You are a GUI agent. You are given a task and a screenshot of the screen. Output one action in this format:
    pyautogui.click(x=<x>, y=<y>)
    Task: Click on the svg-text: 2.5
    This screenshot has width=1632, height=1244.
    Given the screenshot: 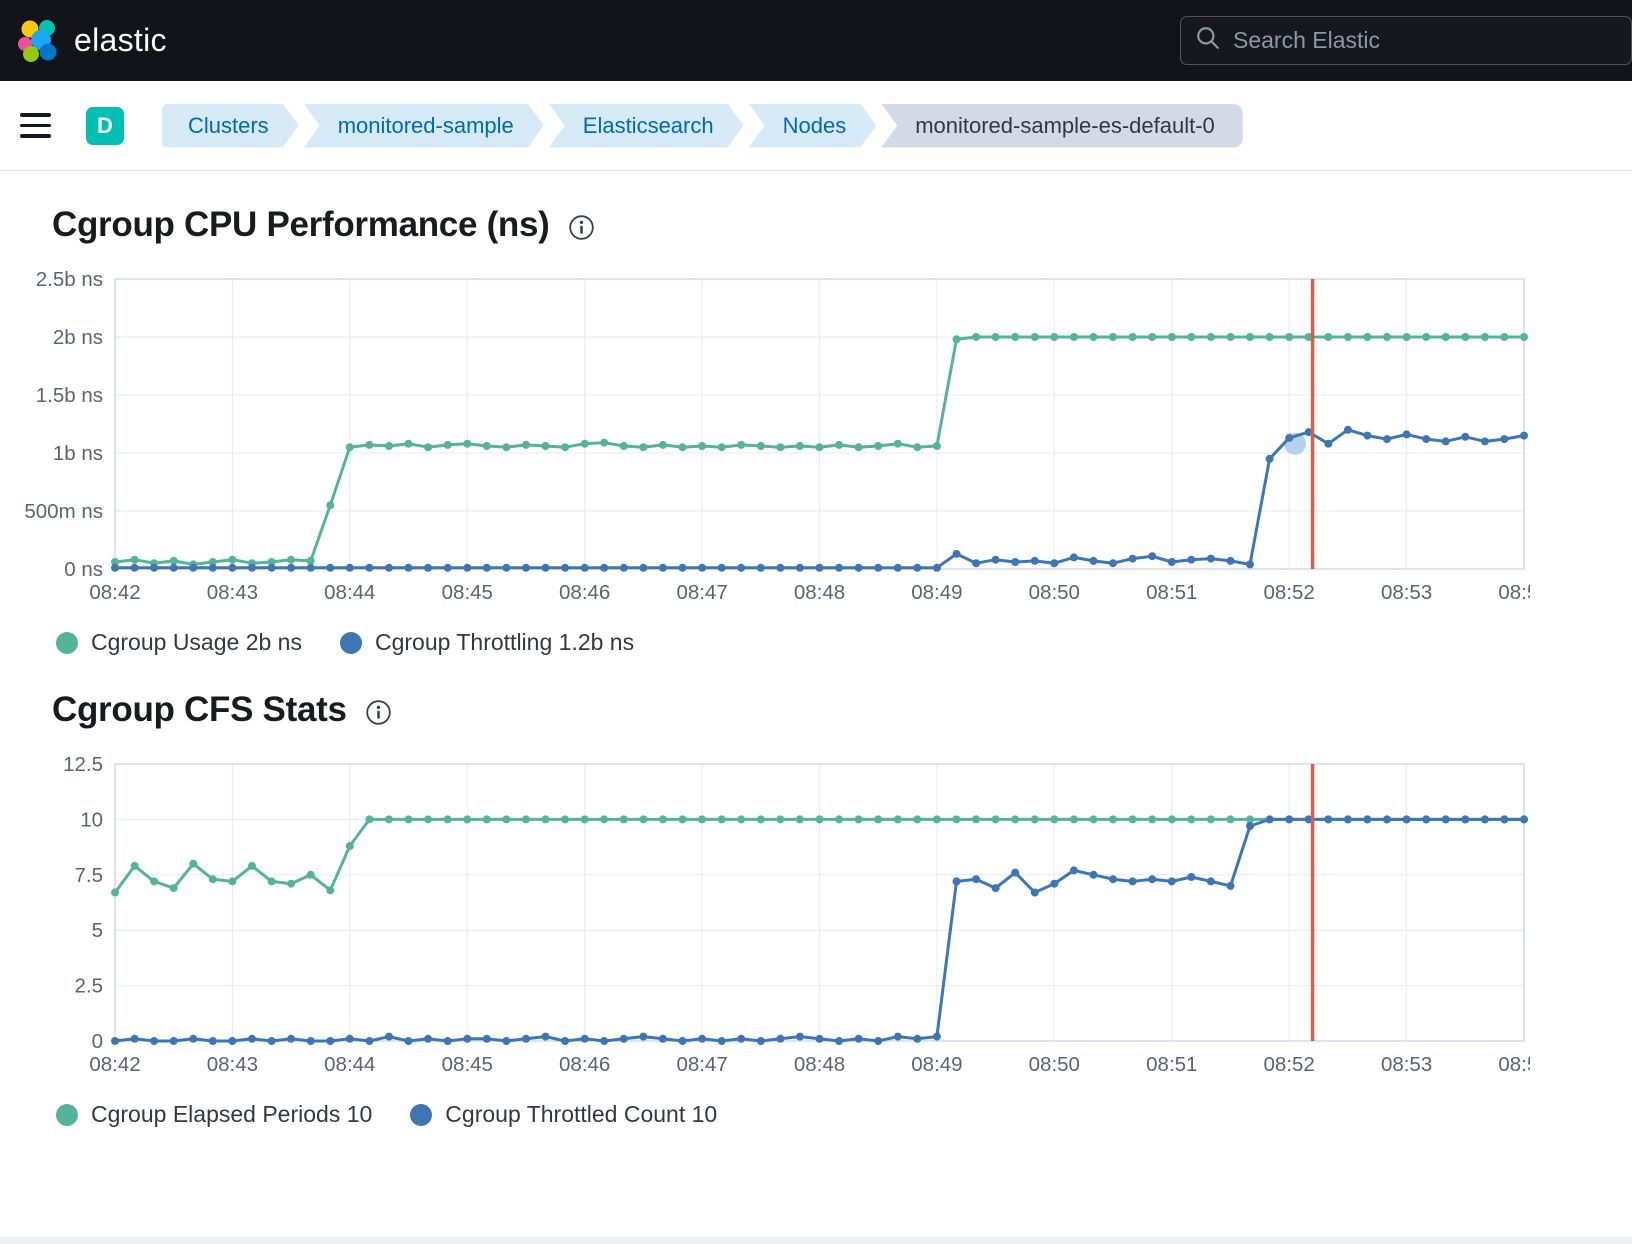 What is the action you would take?
    pyautogui.click(x=89, y=986)
    